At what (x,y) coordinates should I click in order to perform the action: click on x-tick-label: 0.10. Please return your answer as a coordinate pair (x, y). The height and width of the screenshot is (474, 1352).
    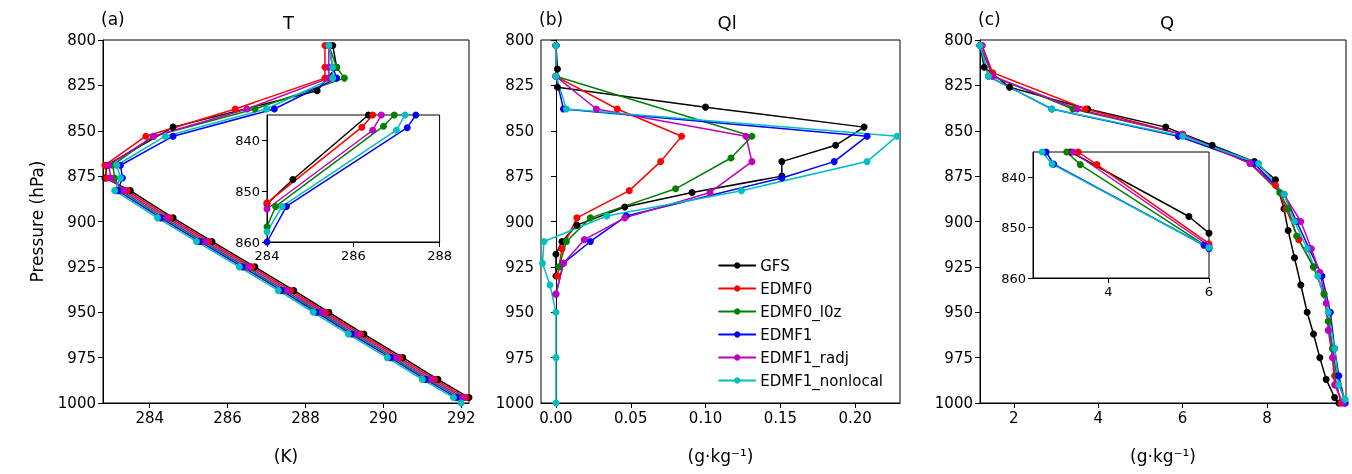
    Looking at the image, I should click on (705, 417).